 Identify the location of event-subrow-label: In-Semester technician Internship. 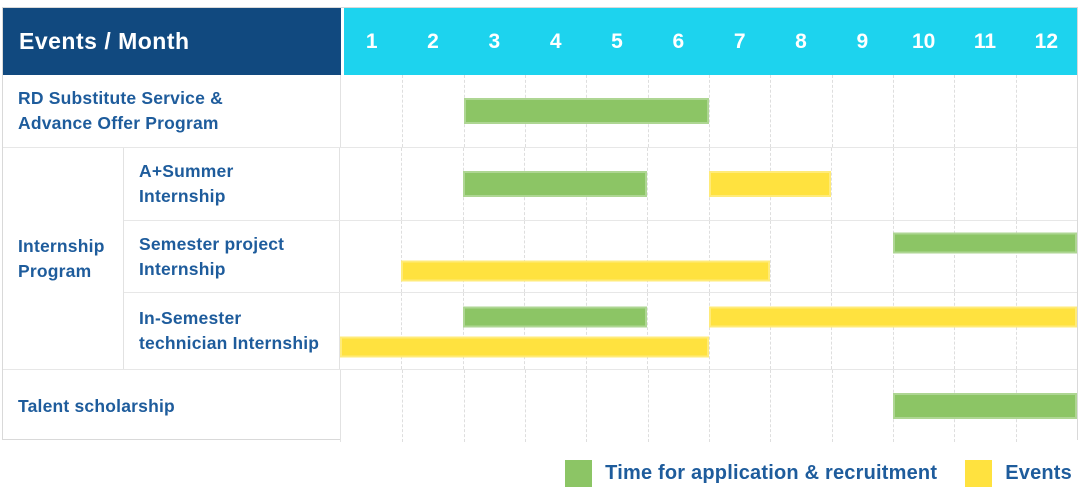
(232, 331).